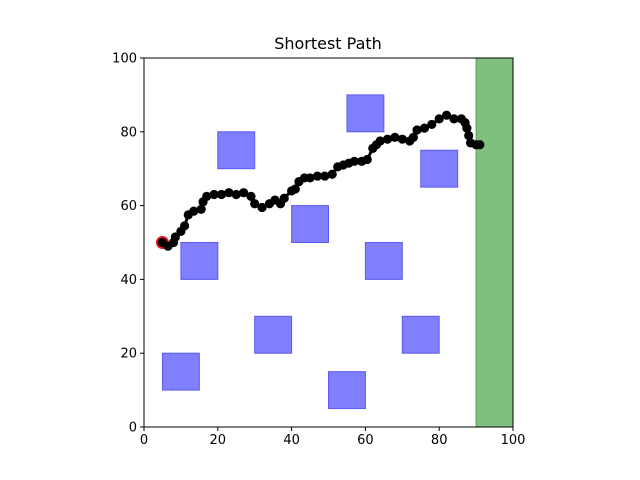  What do you see at coordinates (128, 280) in the screenshot?
I see `y-tick-label-40: 40` at bounding box center [128, 280].